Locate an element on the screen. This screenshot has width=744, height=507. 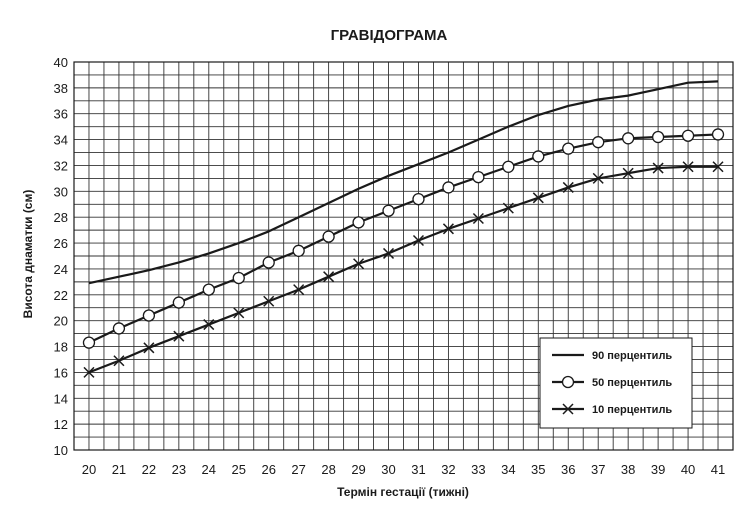
x-tick-label: 24 is located at coordinates (209, 469).